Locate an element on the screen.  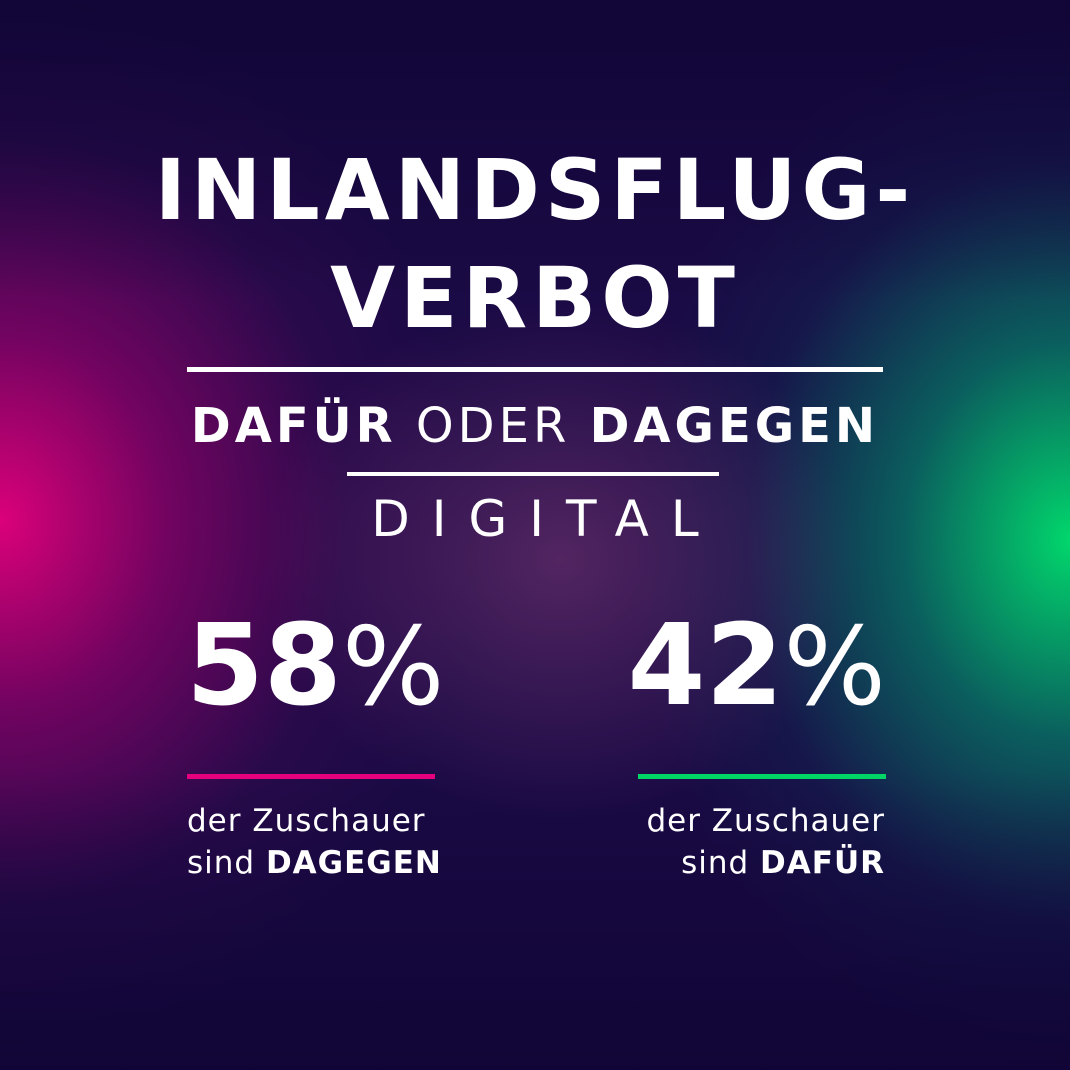
show-title-divider is located at coordinates (533, 474).